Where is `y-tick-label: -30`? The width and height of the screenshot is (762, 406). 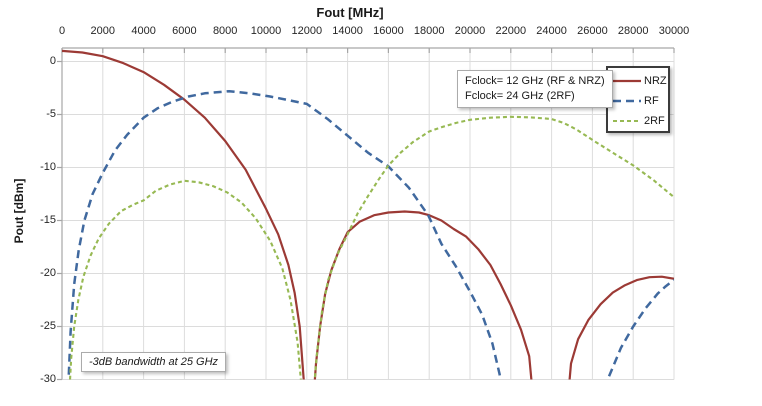 y-tick-label: -30 is located at coordinates (48, 378).